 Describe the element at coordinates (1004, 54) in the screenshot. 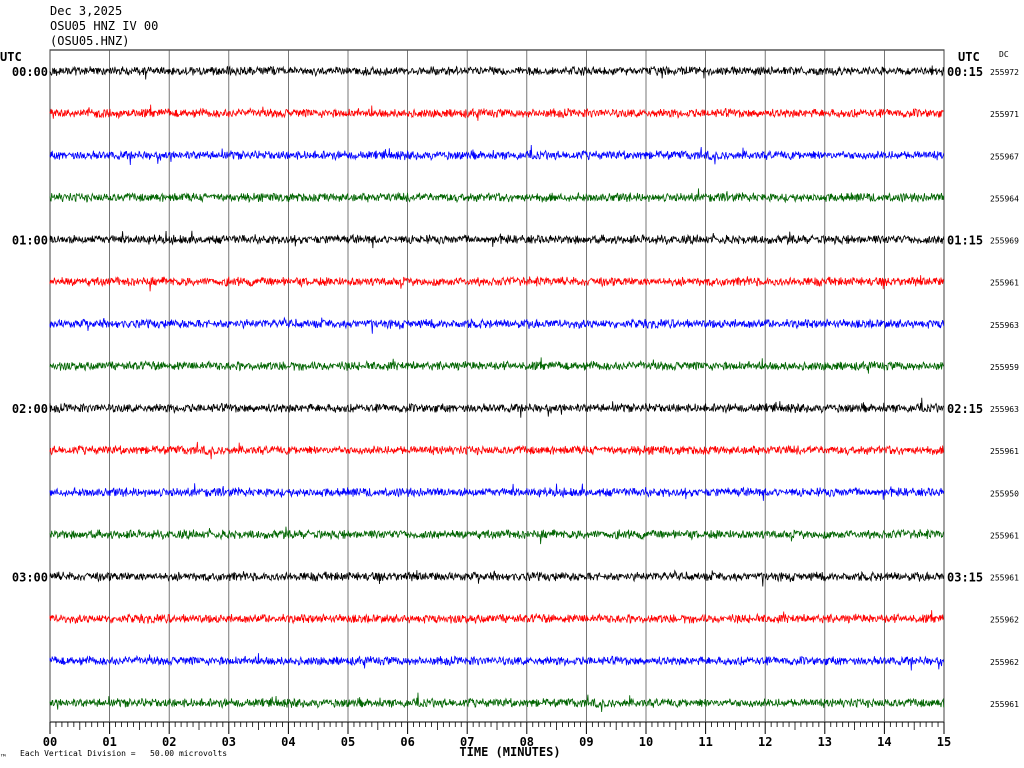

I see `dc-axis-title: DC` at that location.